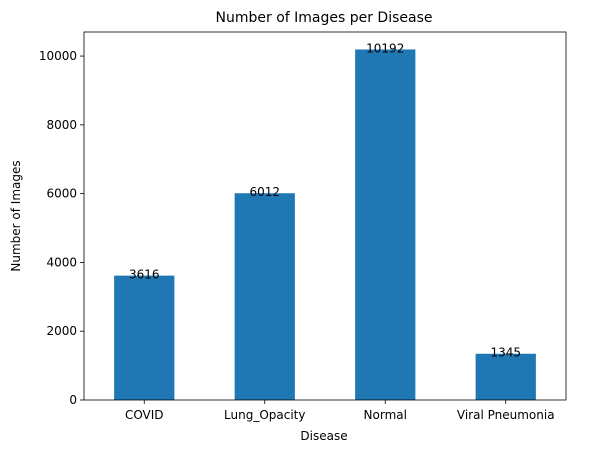  I want to click on data-label: 6012, so click(264, 192).